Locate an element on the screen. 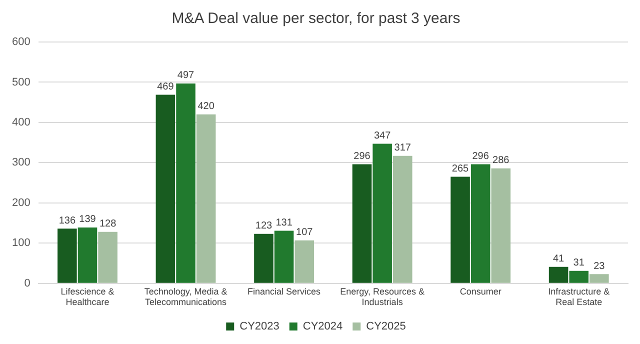 The width and height of the screenshot is (640, 344). legend-label: CY2023 is located at coordinates (260, 326).